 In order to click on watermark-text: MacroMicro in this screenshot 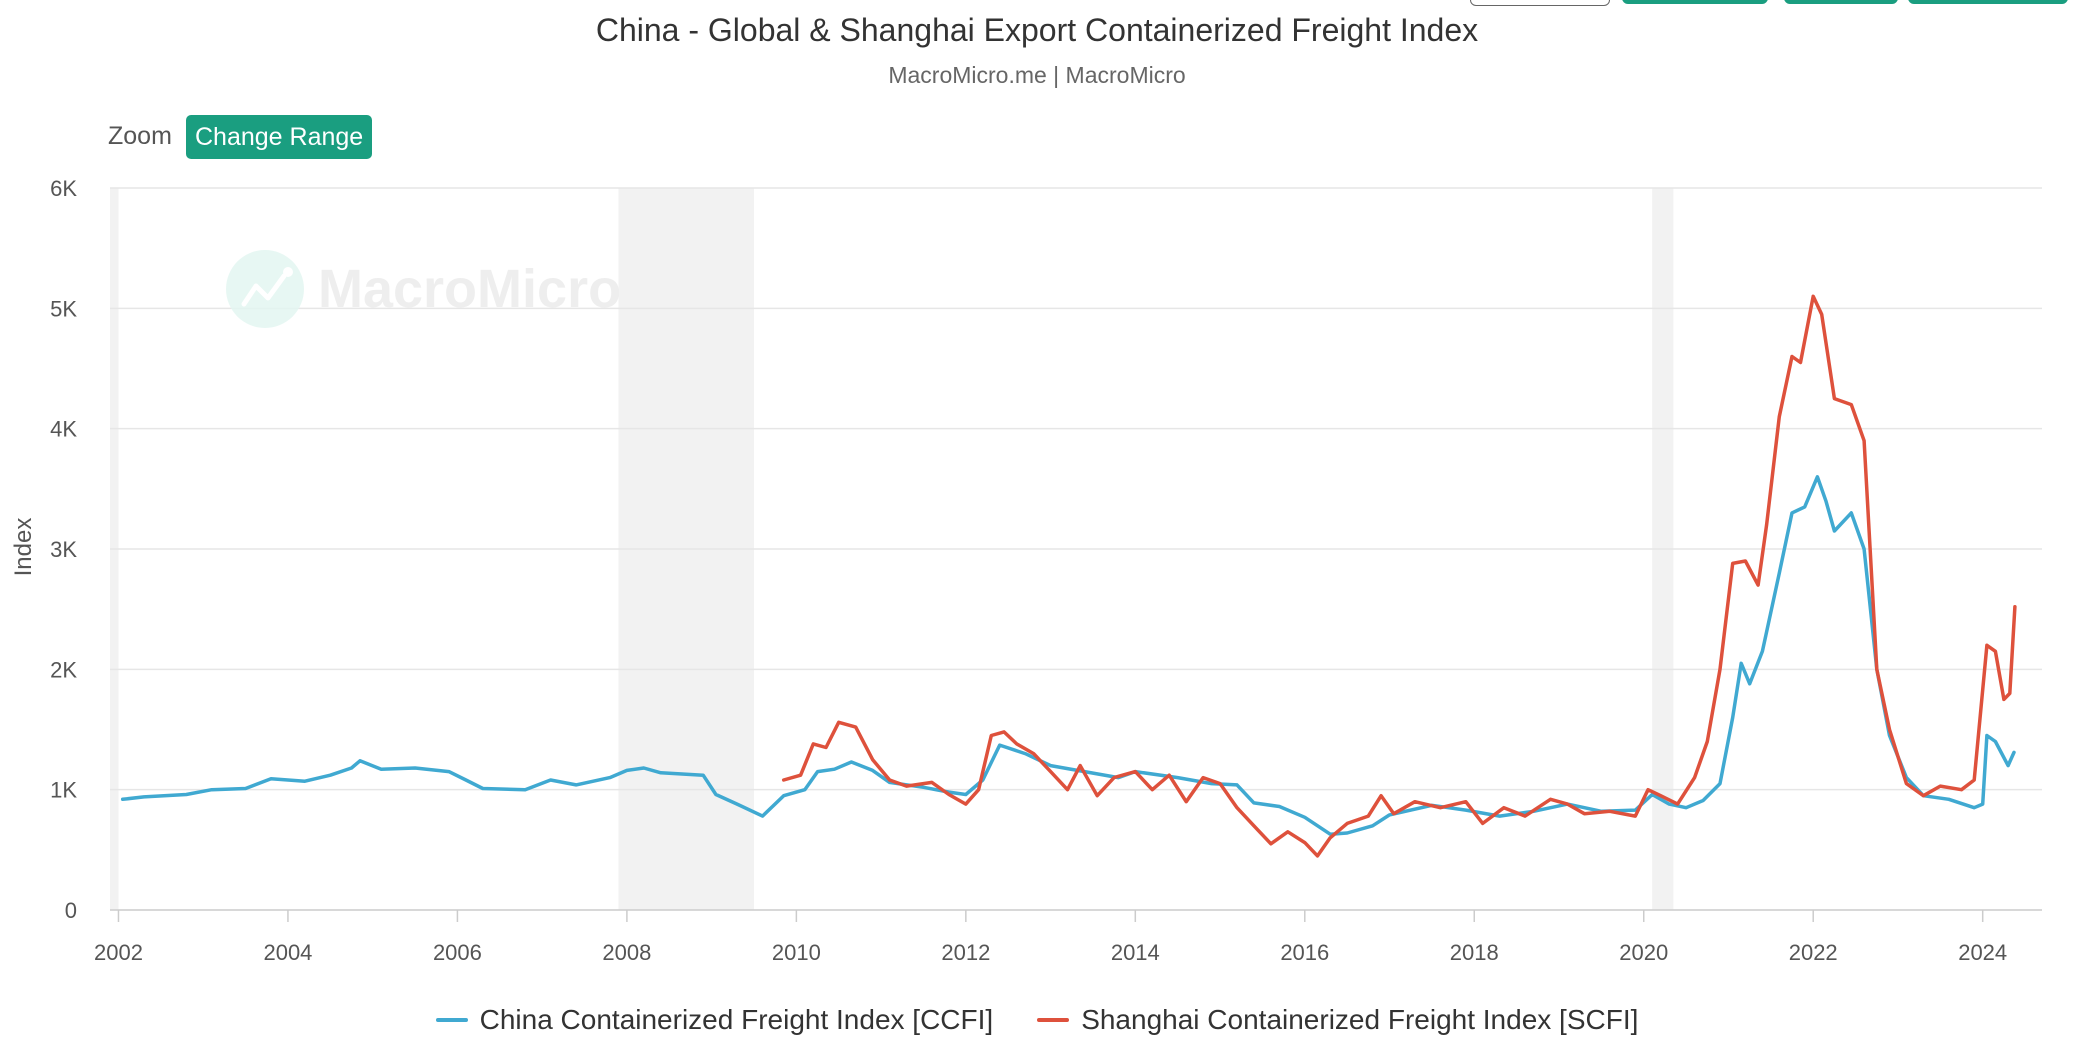, I will do `click(469, 289)`.